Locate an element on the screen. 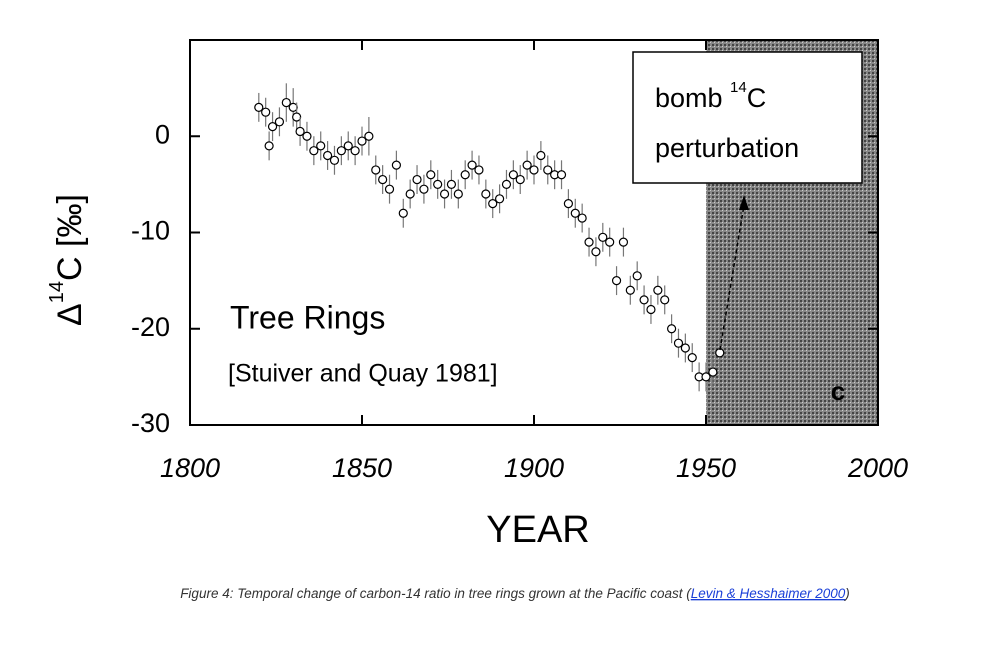 The image size is (1000, 648). y-label-part: Δ is located at coordinates (70, 314).